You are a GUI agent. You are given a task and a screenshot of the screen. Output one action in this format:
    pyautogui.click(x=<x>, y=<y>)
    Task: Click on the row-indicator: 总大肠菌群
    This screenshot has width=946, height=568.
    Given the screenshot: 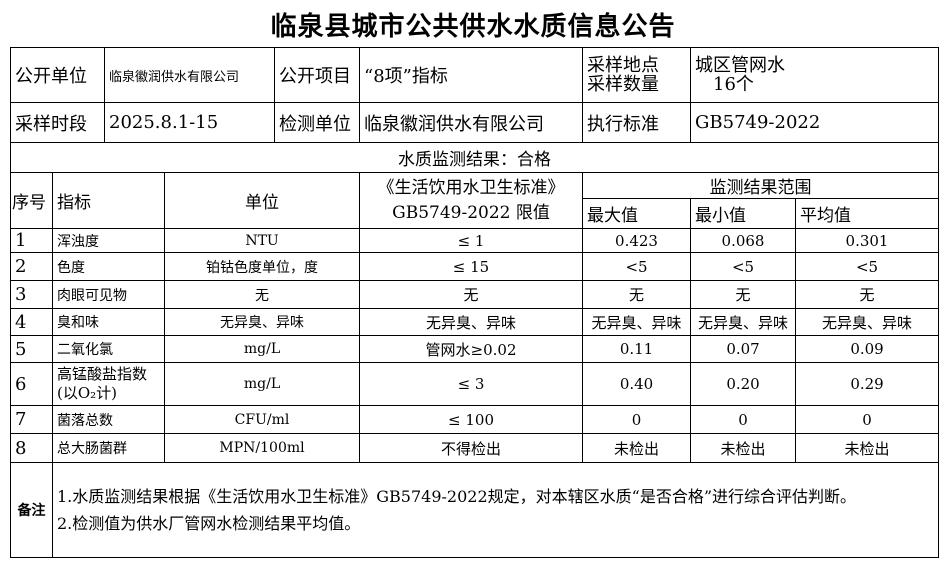 What is the action you would take?
    pyautogui.click(x=108, y=448)
    